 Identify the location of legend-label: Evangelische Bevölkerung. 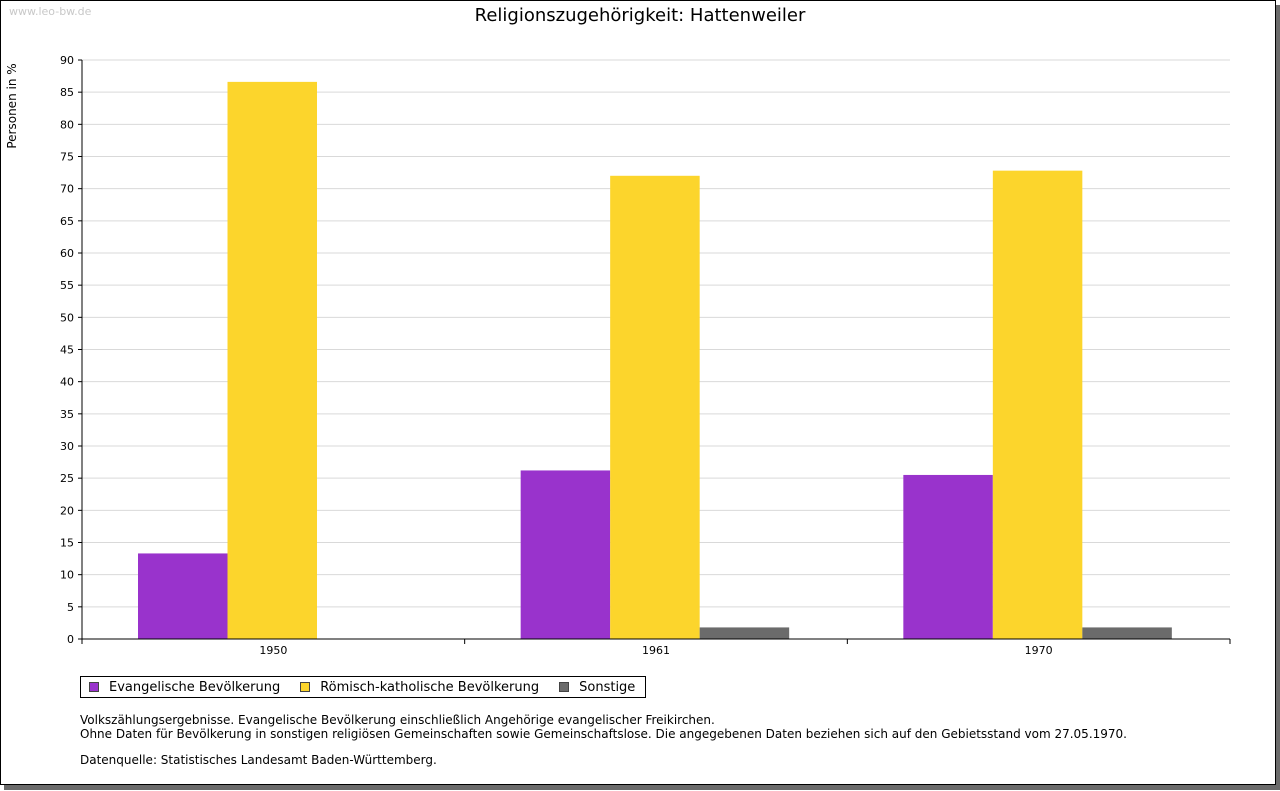
(195, 687).